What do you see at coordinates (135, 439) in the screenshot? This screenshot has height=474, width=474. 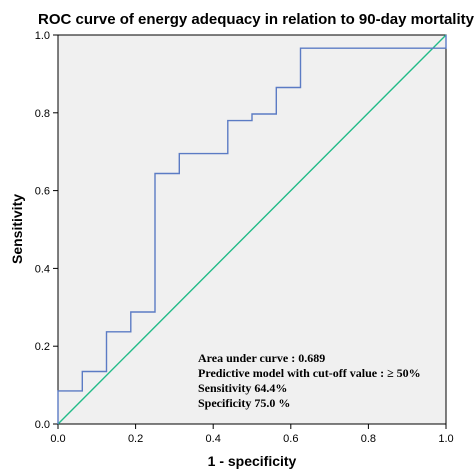 I see `x-tick-label: 0.2` at bounding box center [135, 439].